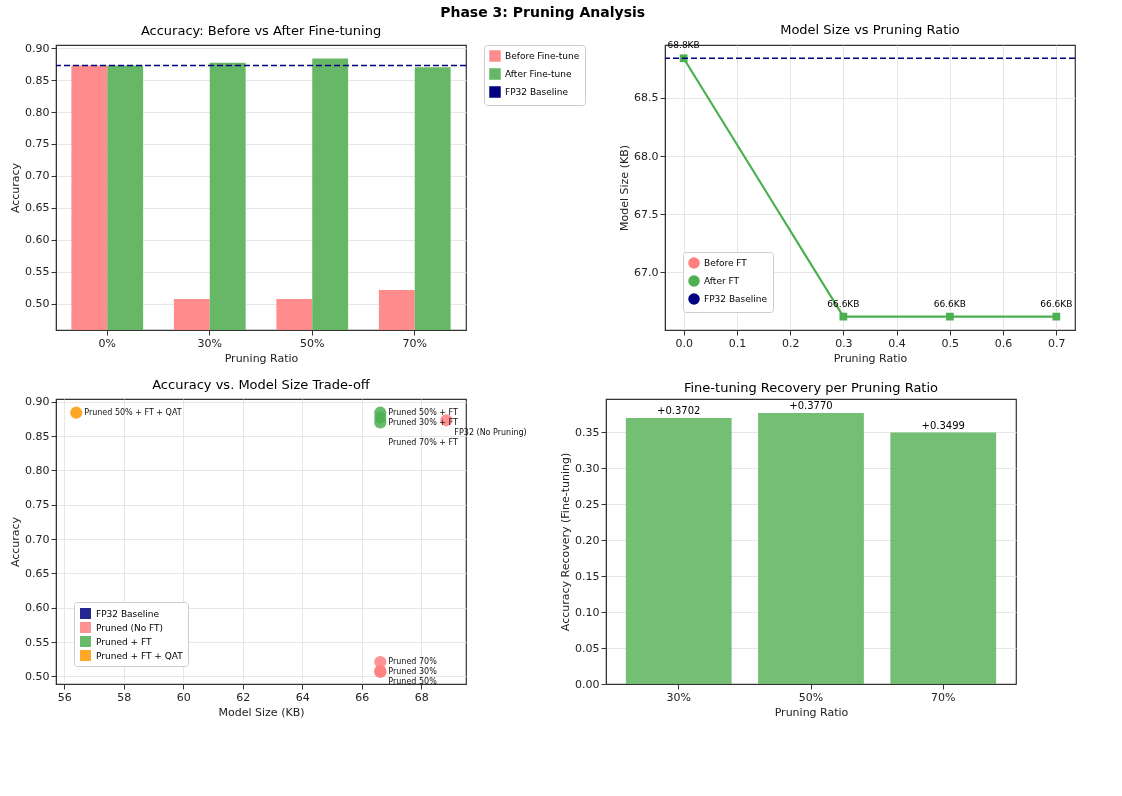 Image resolution: width=1122 pixels, height=796 pixels. What do you see at coordinates (302, 697) in the screenshot?
I see `x-tick-label: 64` at bounding box center [302, 697].